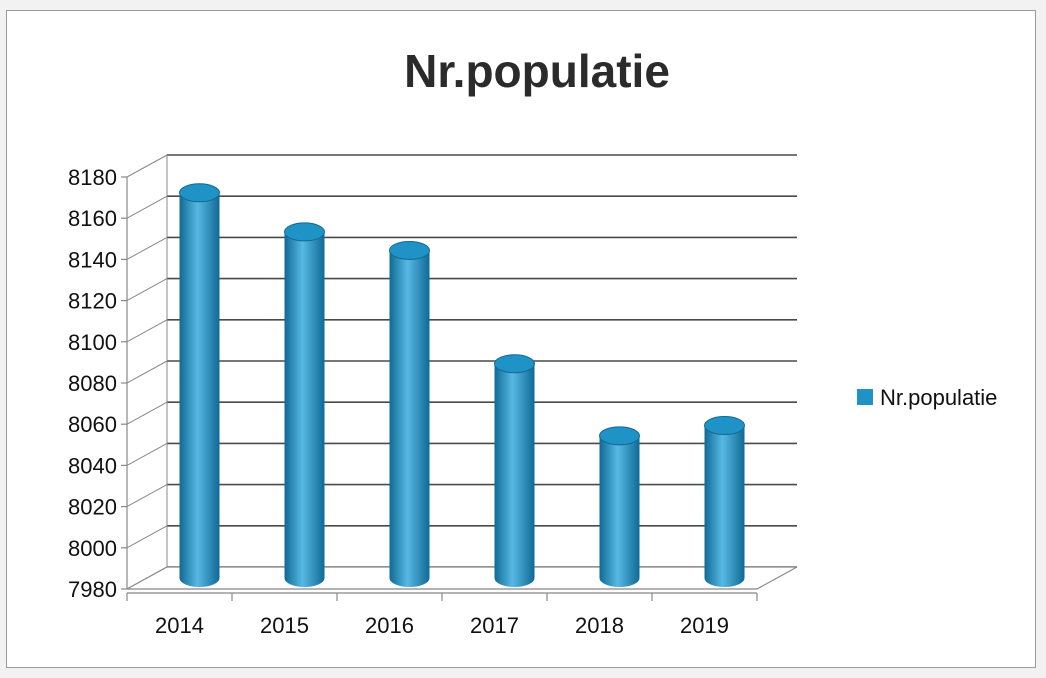 This screenshot has width=1046, height=678. I want to click on bar-cap-2014, so click(199, 193).